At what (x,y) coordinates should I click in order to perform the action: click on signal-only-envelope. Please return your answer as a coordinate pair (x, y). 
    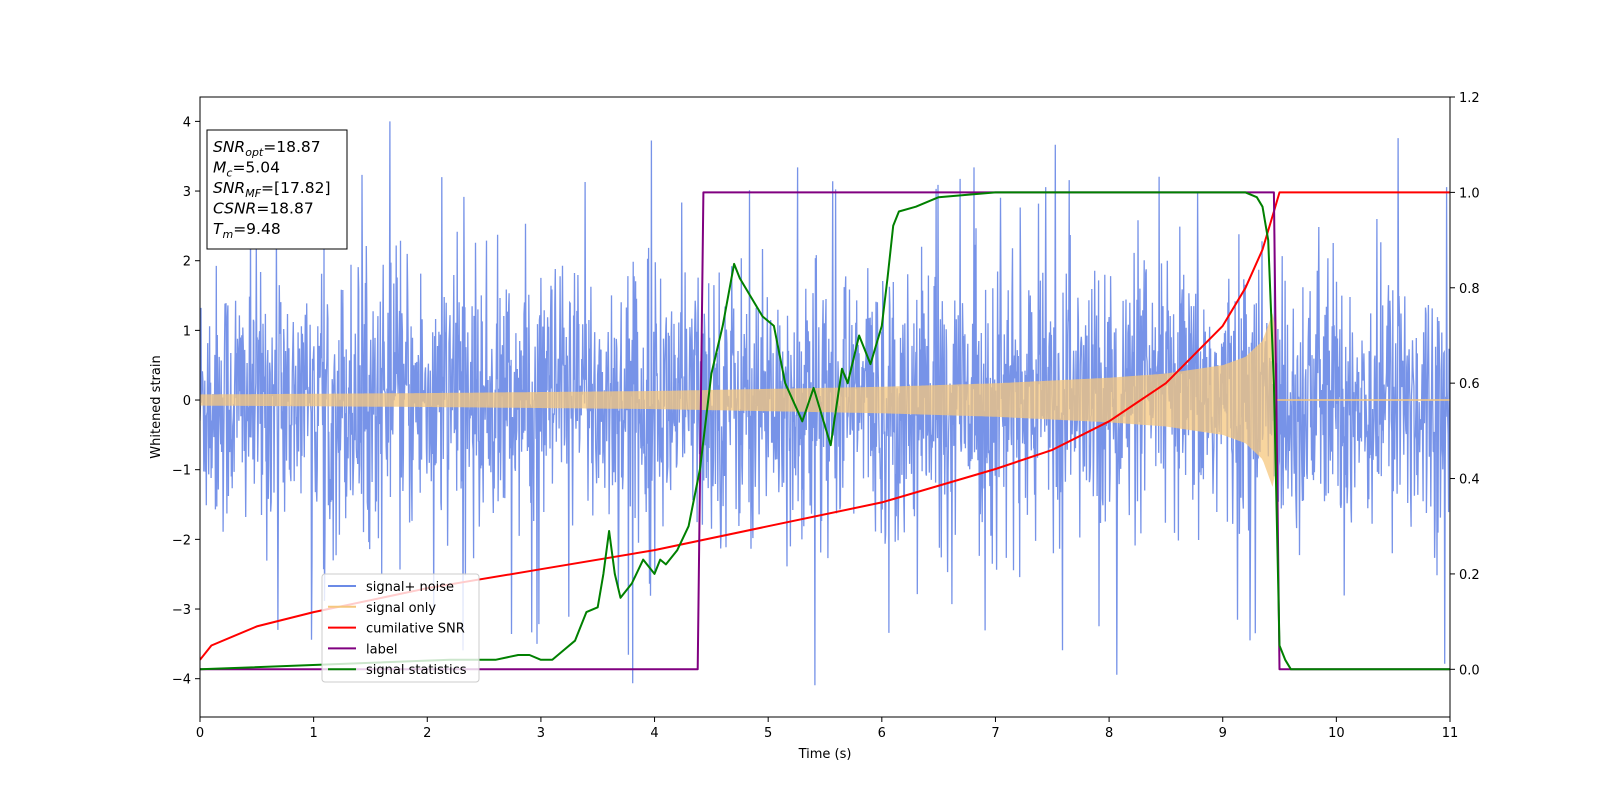
    Looking at the image, I should click on (738, 400).